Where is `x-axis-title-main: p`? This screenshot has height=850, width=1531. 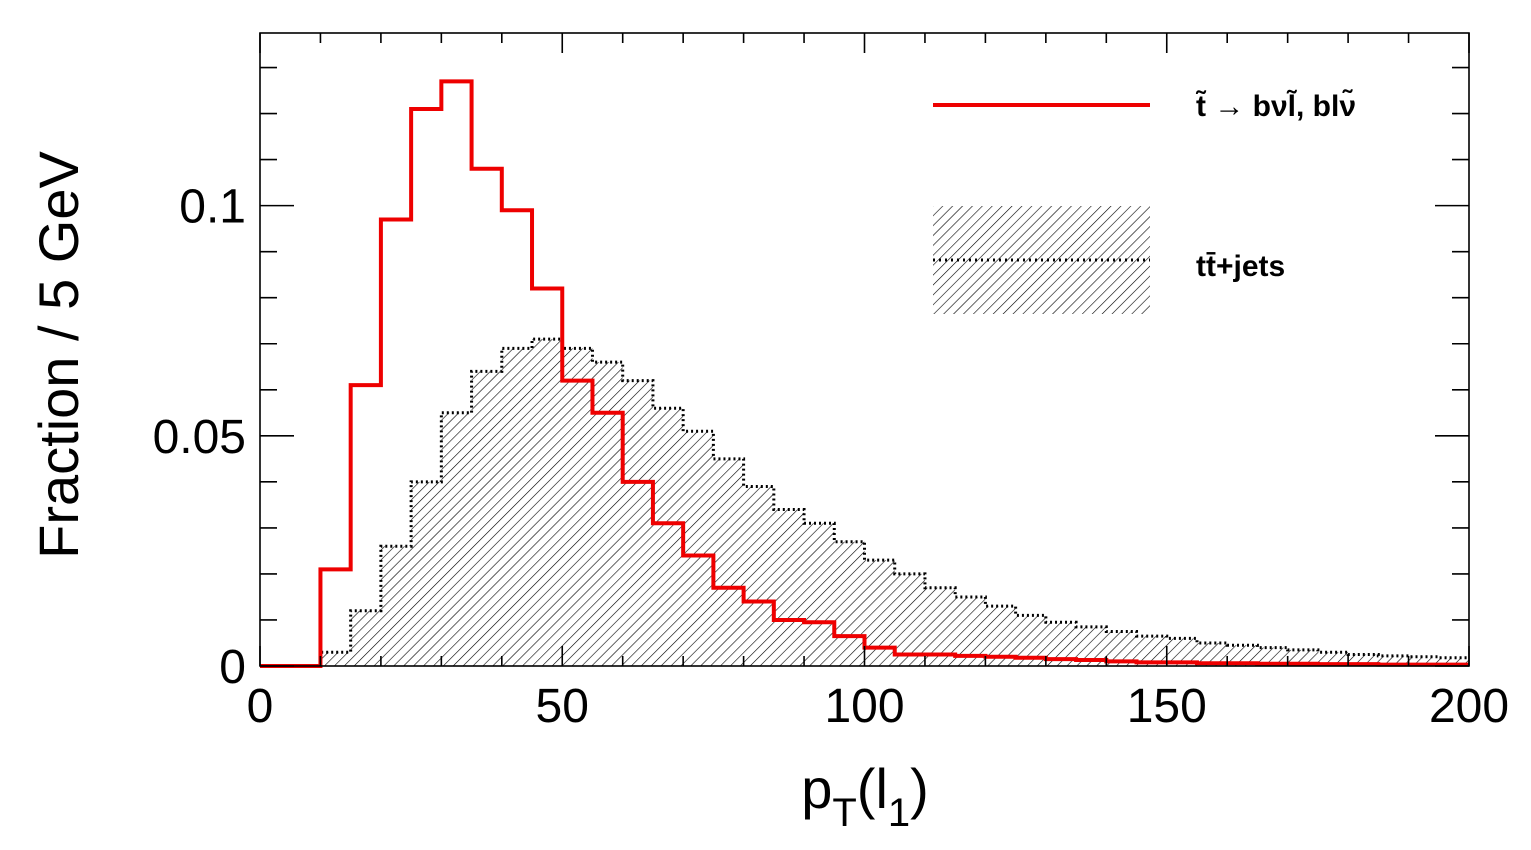 x-axis-title-main: p is located at coordinates (816, 788).